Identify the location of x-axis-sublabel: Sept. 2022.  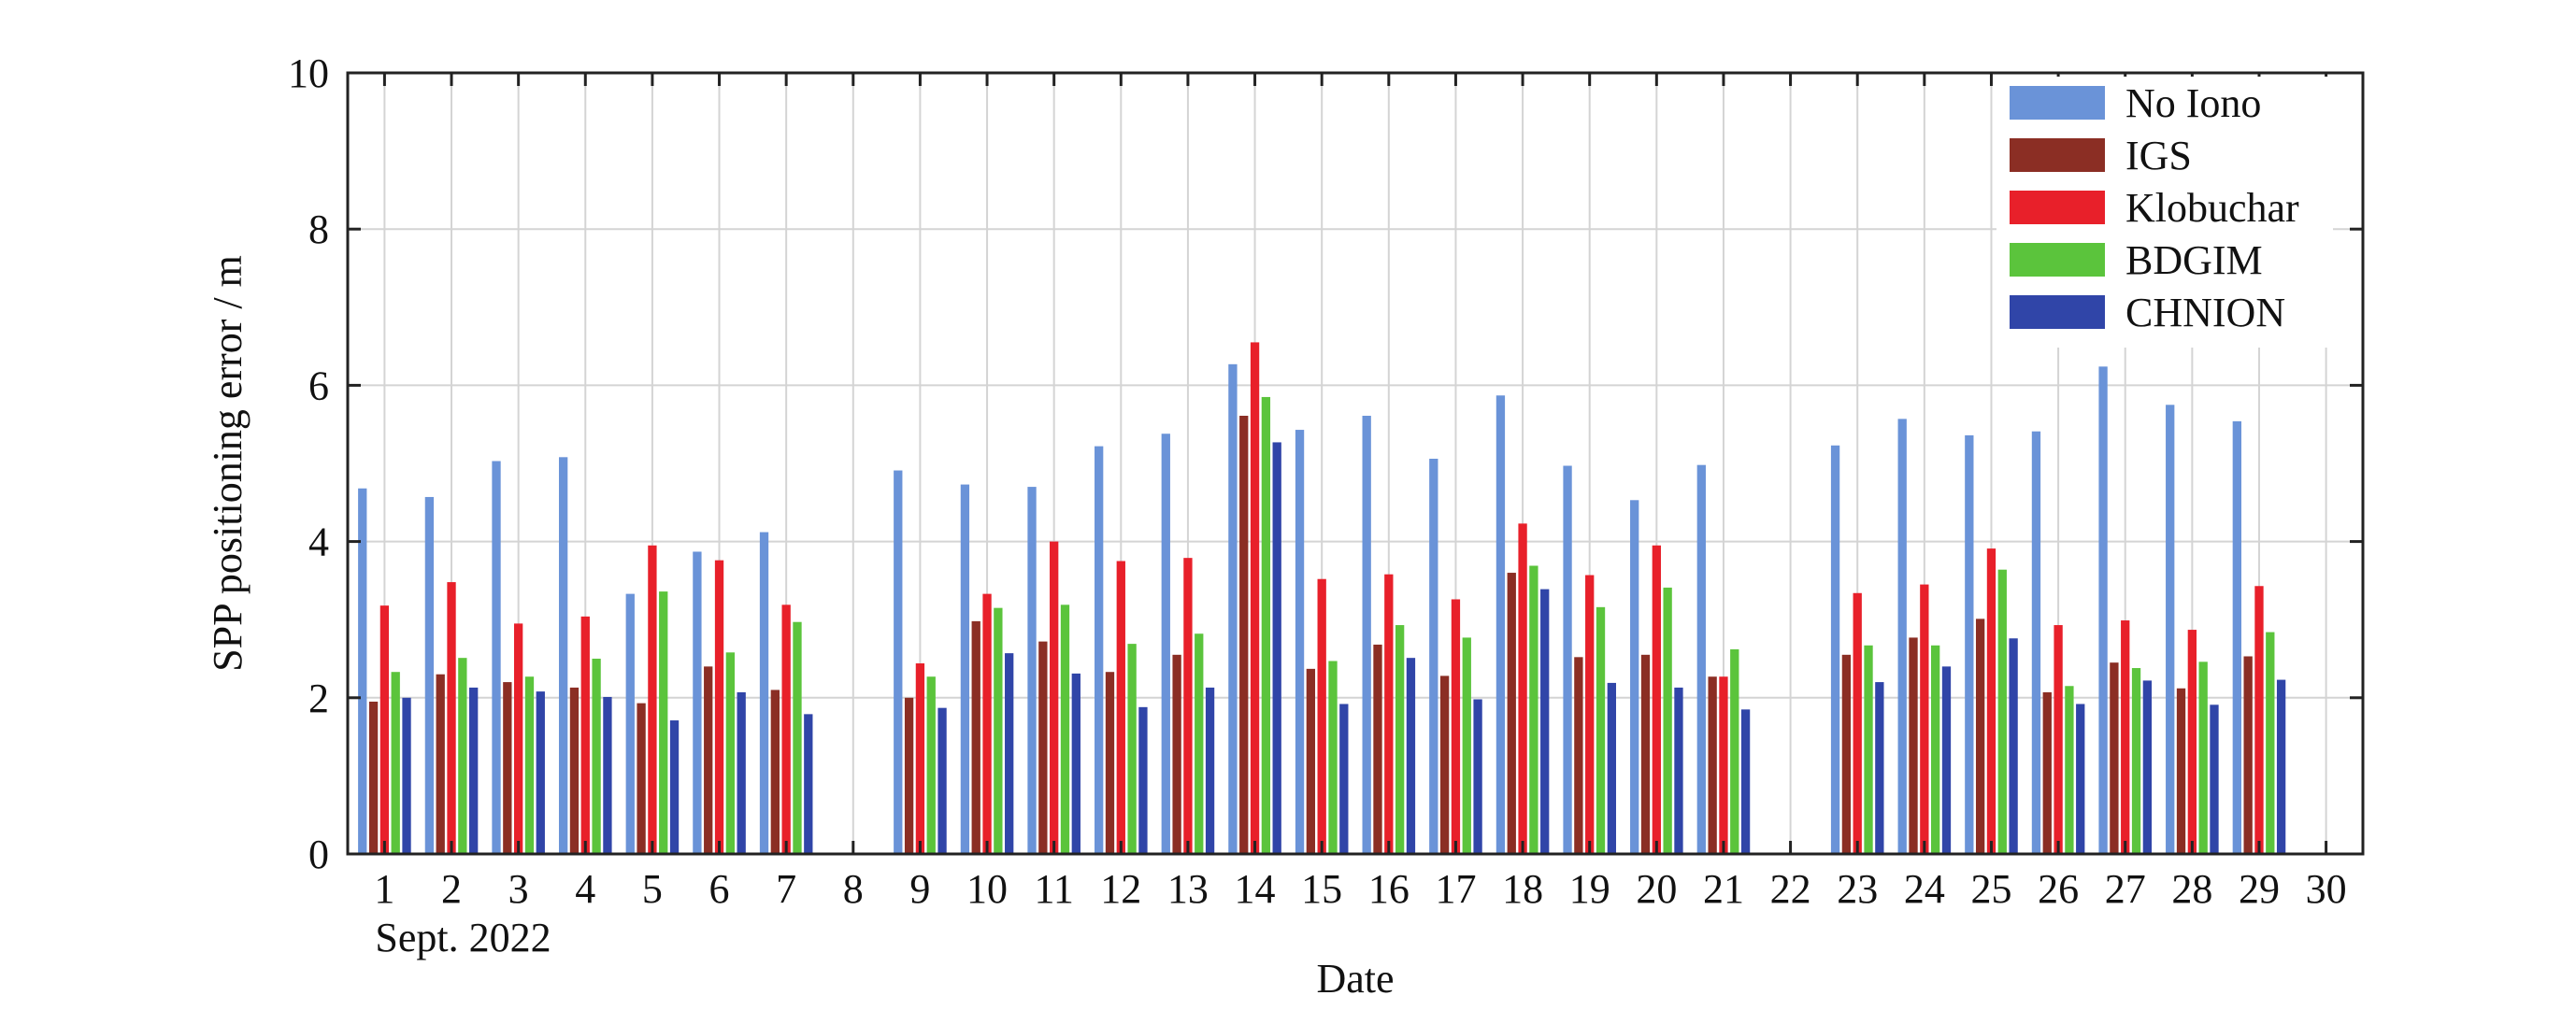
(463, 937).